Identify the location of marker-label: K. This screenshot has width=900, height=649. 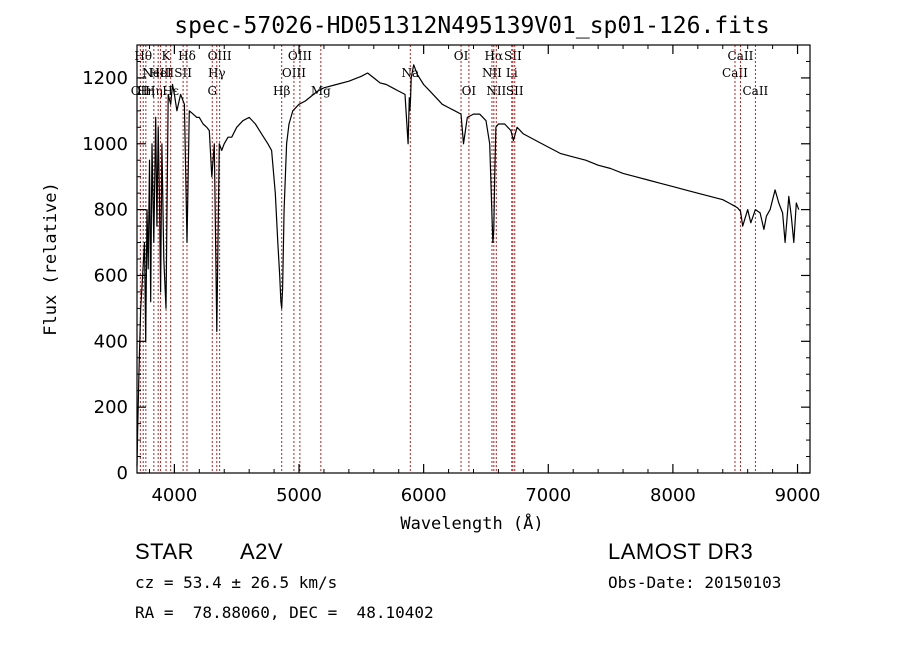
(167, 56).